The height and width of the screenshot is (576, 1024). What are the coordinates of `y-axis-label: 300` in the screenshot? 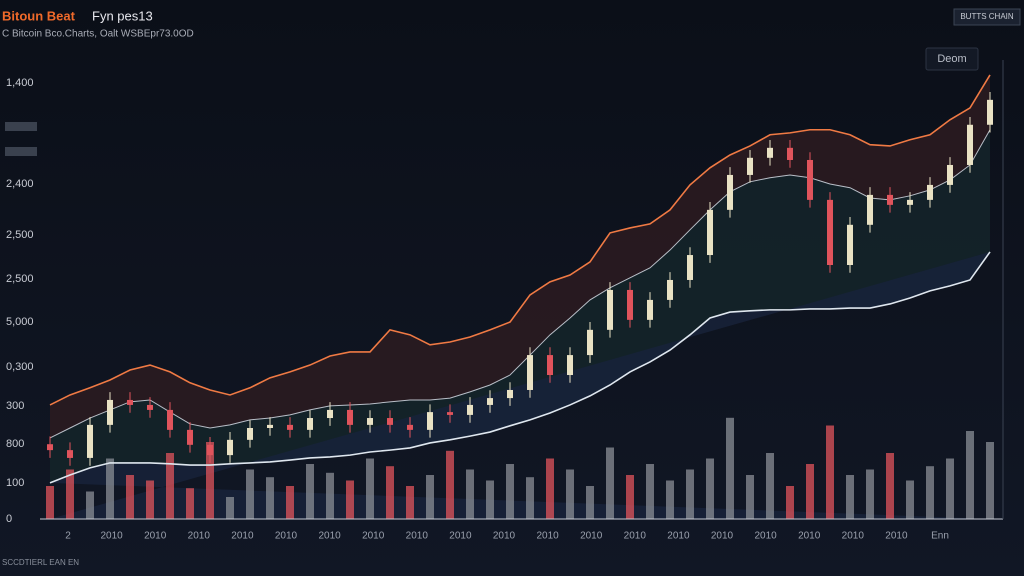 It's located at (15, 406).